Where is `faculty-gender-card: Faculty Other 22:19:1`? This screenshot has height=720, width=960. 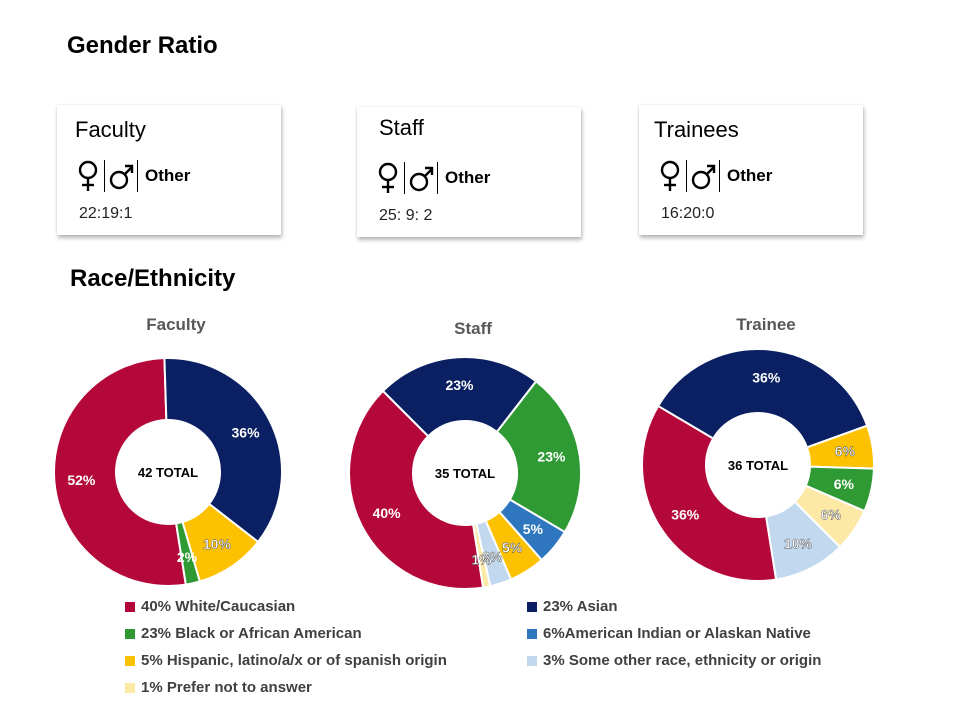 faculty-gender-card: Faculty Other 22:19:1 is located at coordinates (169, 170).